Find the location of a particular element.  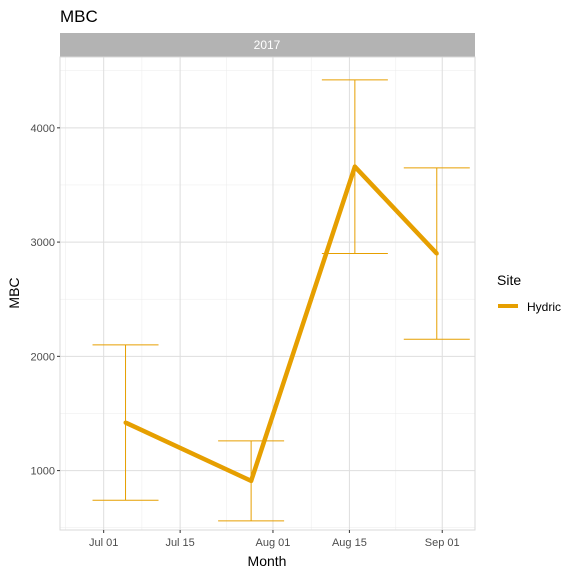

chart-title: MBC is located at coordinates (79, 16).